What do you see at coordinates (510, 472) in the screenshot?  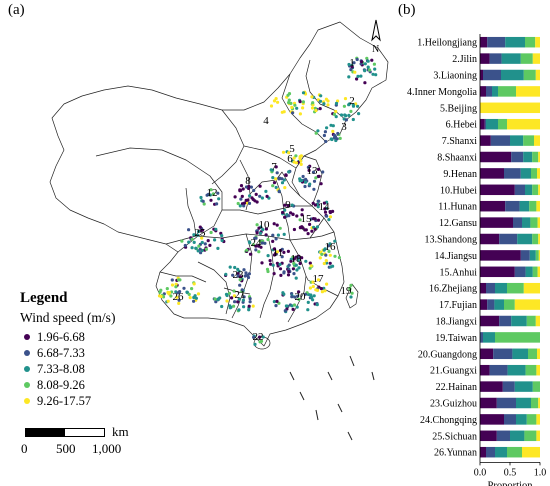 I see `x-tick-label: 0.5` at bounding box center [510, 472].